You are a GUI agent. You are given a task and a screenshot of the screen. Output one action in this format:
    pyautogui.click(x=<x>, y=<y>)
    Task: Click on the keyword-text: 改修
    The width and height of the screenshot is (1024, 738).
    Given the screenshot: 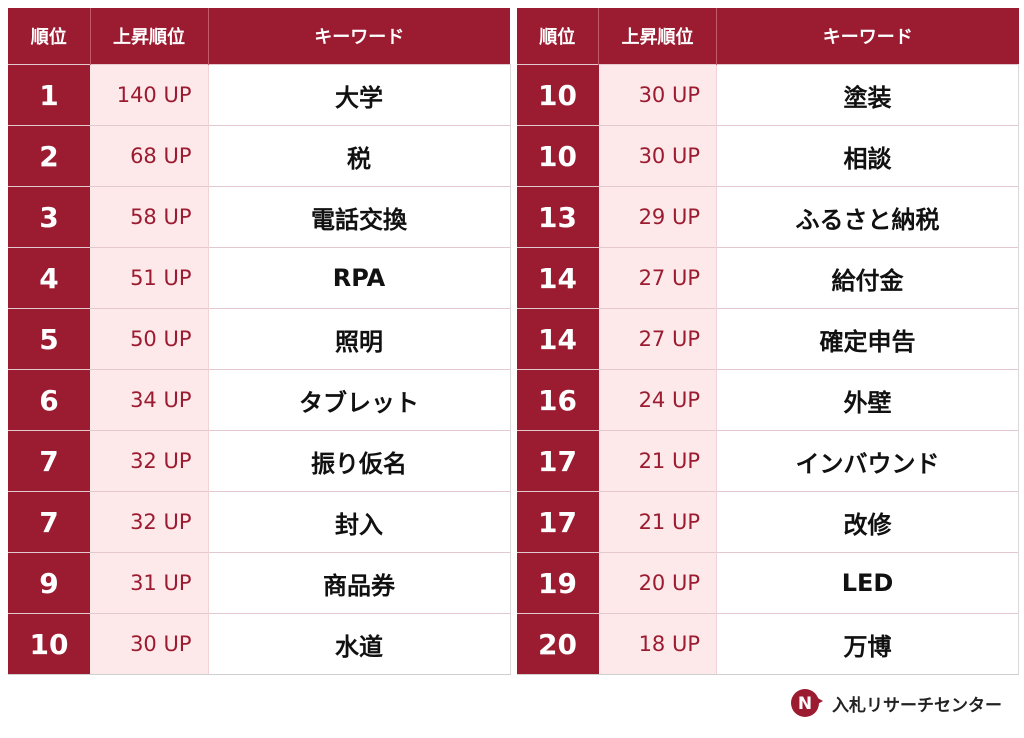 What is the action you would take?
    pyautogui.click(x=867, y=522)
    